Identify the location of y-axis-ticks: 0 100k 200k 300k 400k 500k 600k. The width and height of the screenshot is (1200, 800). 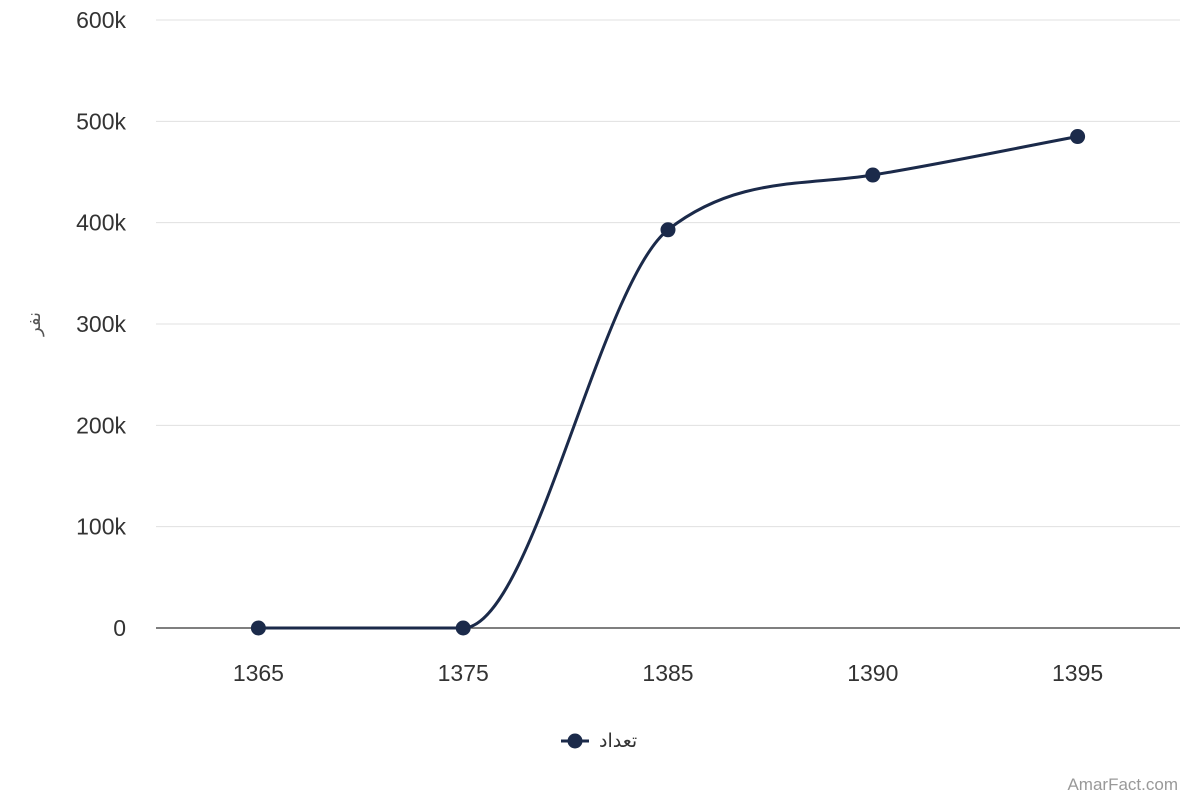
(101, 324).